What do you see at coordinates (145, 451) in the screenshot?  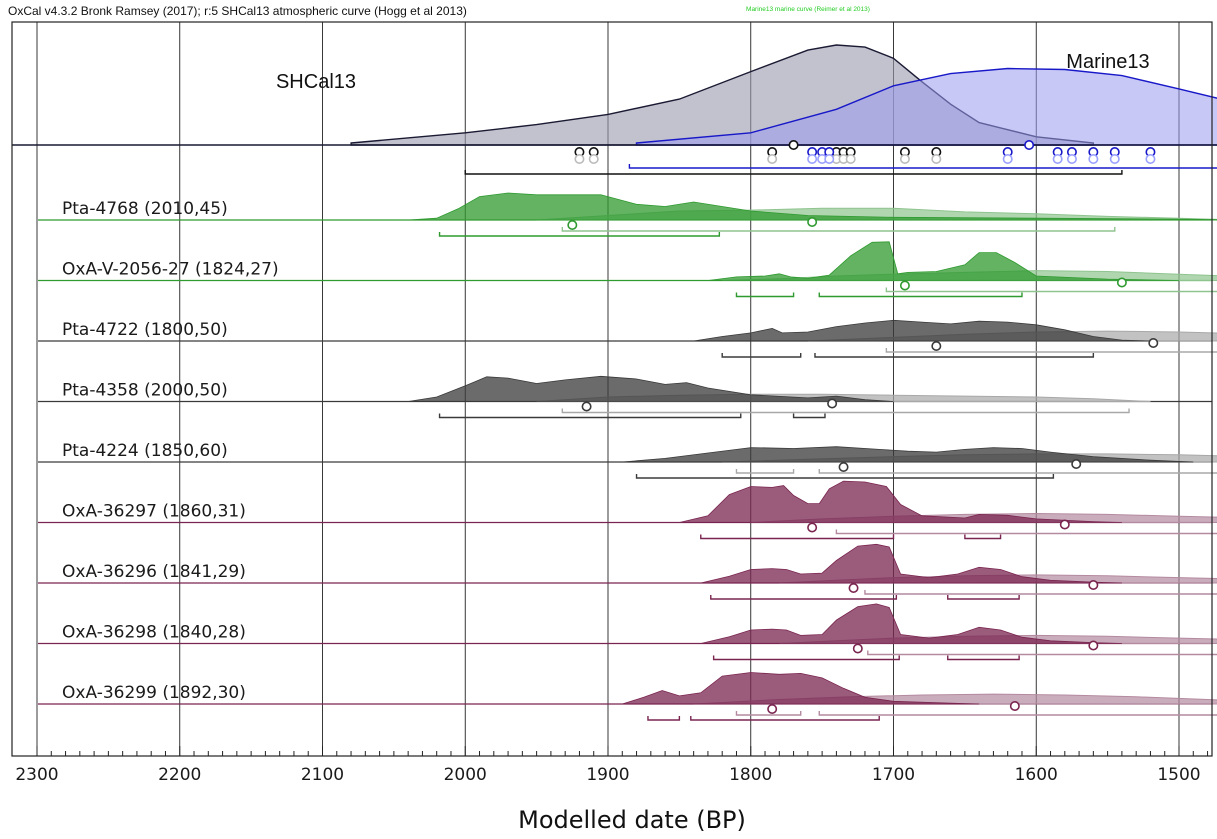 I see `row-label: Pta-4224 (1850,60)` at bounding box center [145, 451].